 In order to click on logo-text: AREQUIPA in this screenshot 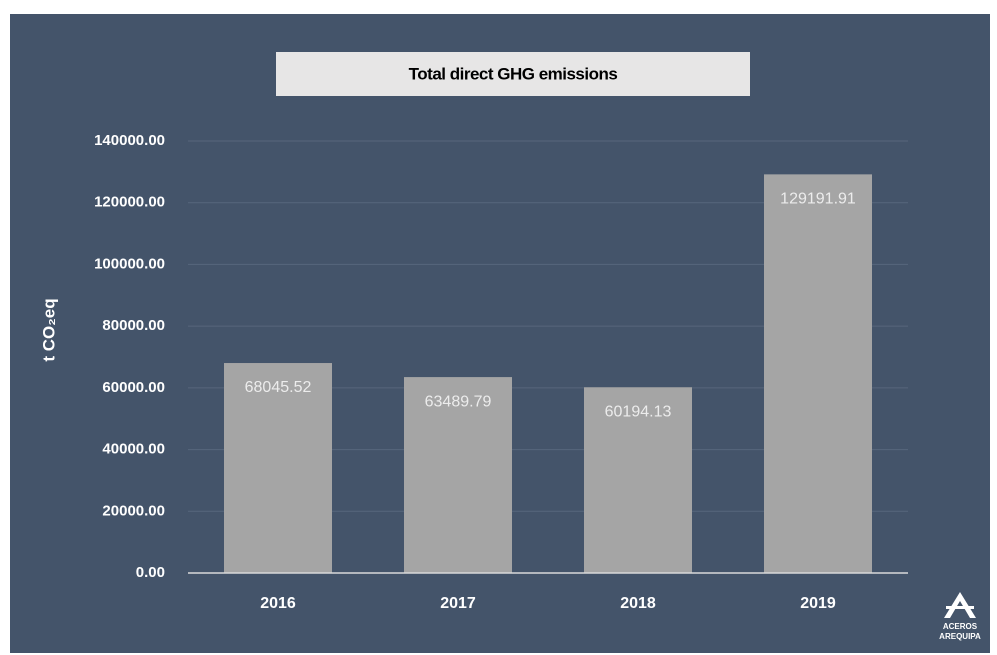, I will do `click(960, 636)`.